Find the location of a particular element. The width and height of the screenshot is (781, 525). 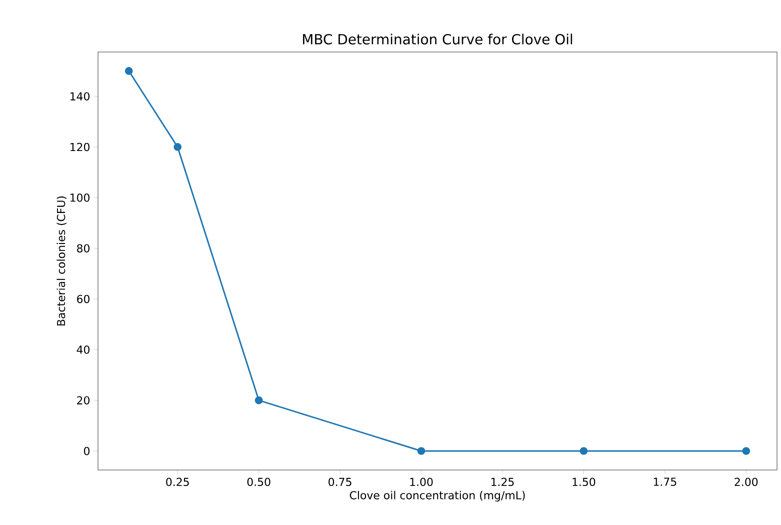

chart-title: MBC Determination Curve for Clove Oil is located at coordinates (437, 39).